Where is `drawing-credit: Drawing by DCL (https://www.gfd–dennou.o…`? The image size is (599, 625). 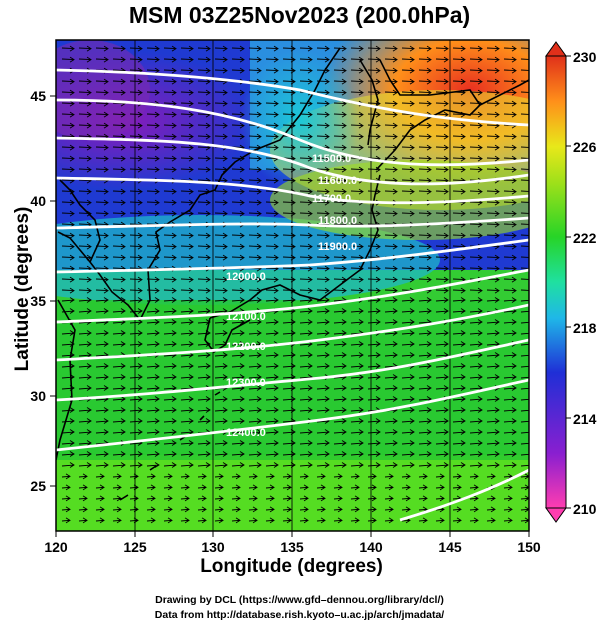
drawing-credit: Drawing by DCL (https://www.gfd–dennou.o… is located at coordinates (299, 600).